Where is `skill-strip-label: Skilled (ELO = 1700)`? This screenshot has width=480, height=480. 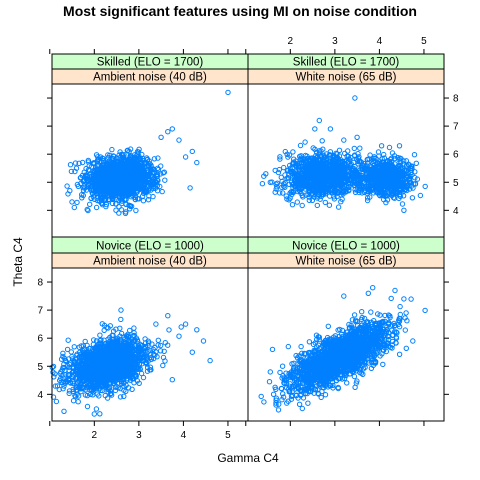
skill-strip-label: Skilled (ELO = 1700) is located at coordinates (346, 63).